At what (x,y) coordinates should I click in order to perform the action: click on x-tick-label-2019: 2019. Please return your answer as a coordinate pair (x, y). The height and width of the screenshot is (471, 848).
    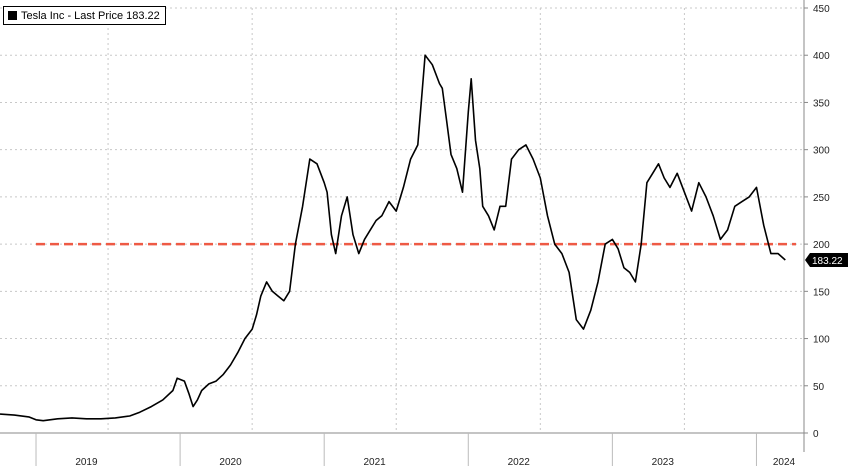
    Looking at the image, I should click on (86, 462).